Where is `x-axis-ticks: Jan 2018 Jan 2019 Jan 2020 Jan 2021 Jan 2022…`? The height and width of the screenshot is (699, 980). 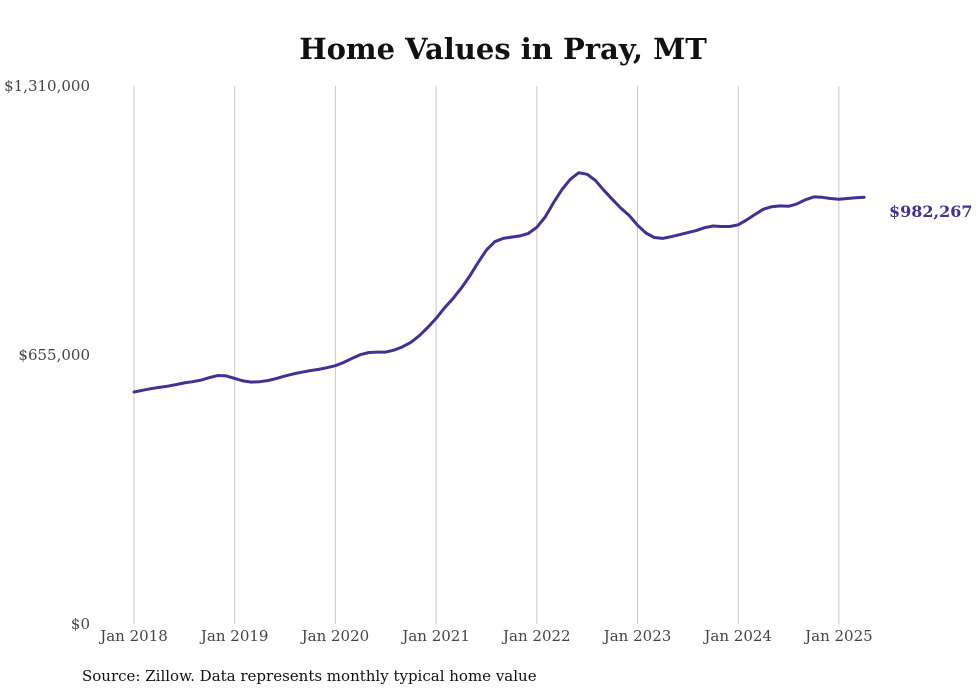
x-axis-ticks: Jan 2018 Jan 2019 Jan 2020 Jan 2021 Jan 2022… is located at coordinates (485, 636).